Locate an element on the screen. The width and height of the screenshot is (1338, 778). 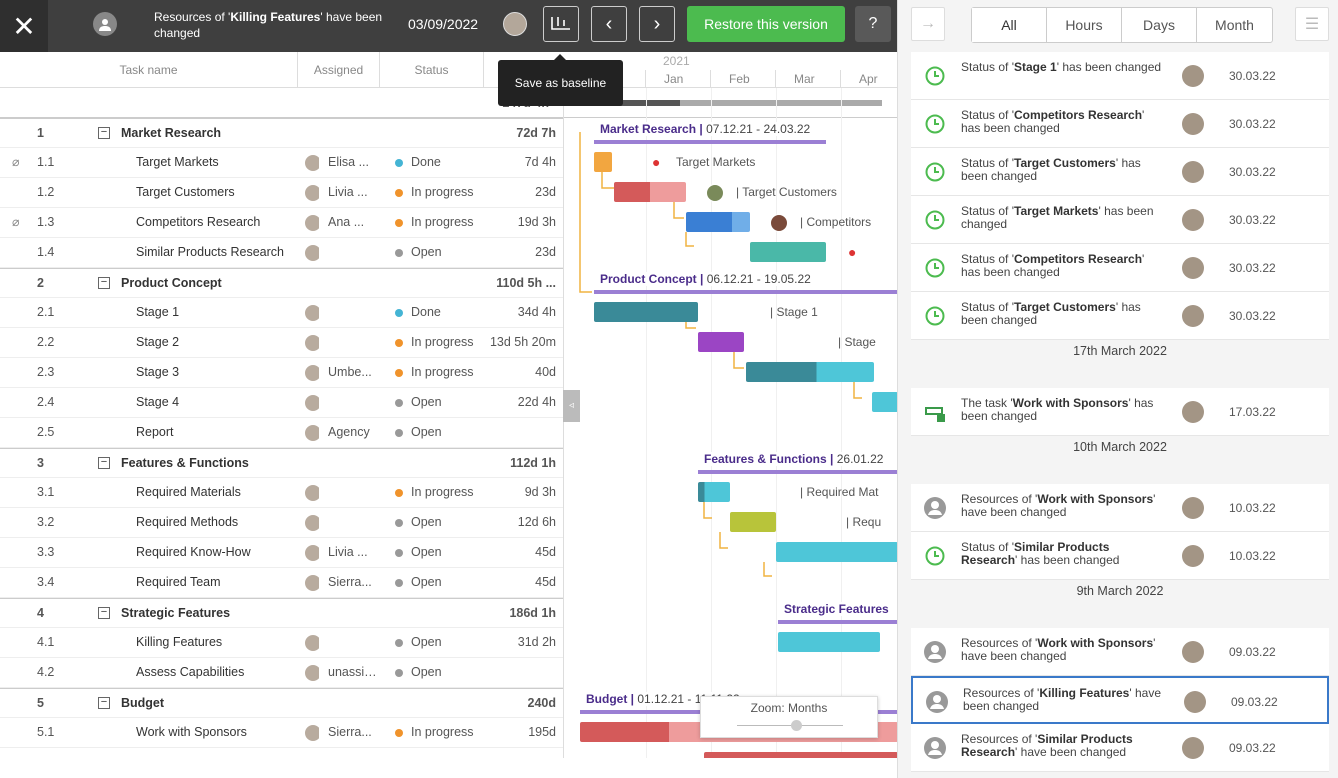
filter-icon: ☰ is located at coordinates (1312, 24).